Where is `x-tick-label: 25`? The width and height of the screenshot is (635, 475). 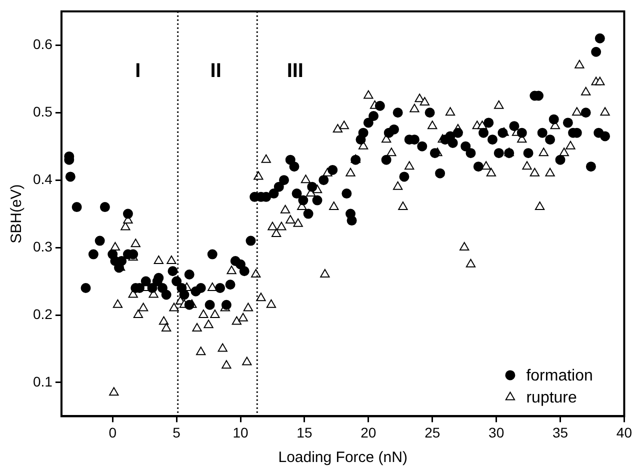
x-tick-label: 25 is located at coordinates (432, 432).